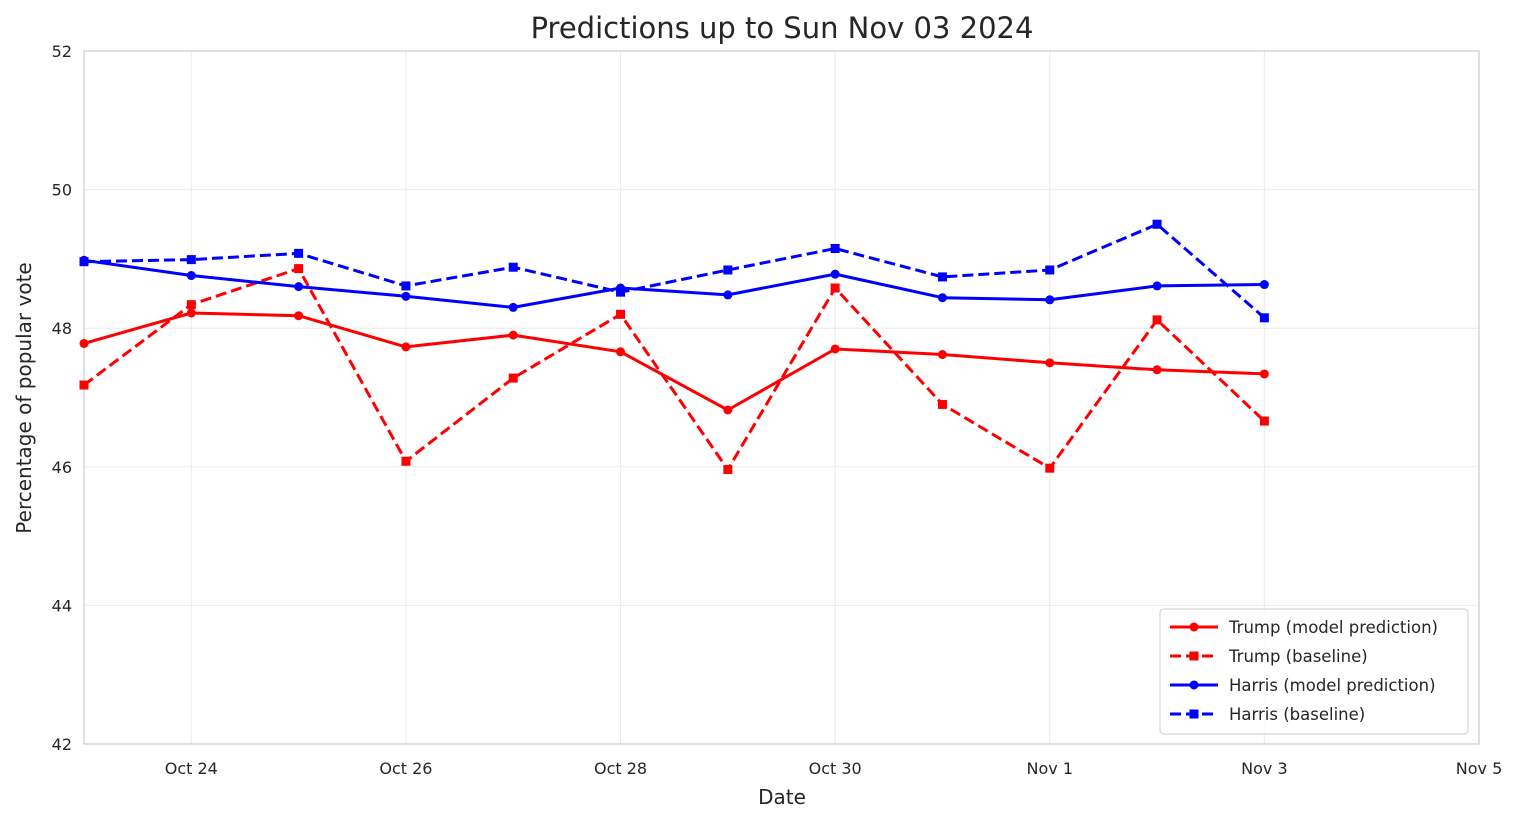 The width and height of the screenshot is (1521, 824). What do you see at coordinates (191, 768) in the screenshot?
I see `x-tick-label: Oct 24` at bounding box center [191, 768].